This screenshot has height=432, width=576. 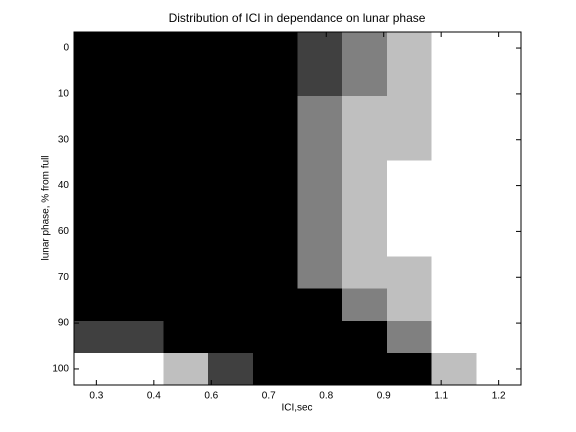 I want to click on x-tick-label: 1.1, so click(x=441, y=396).